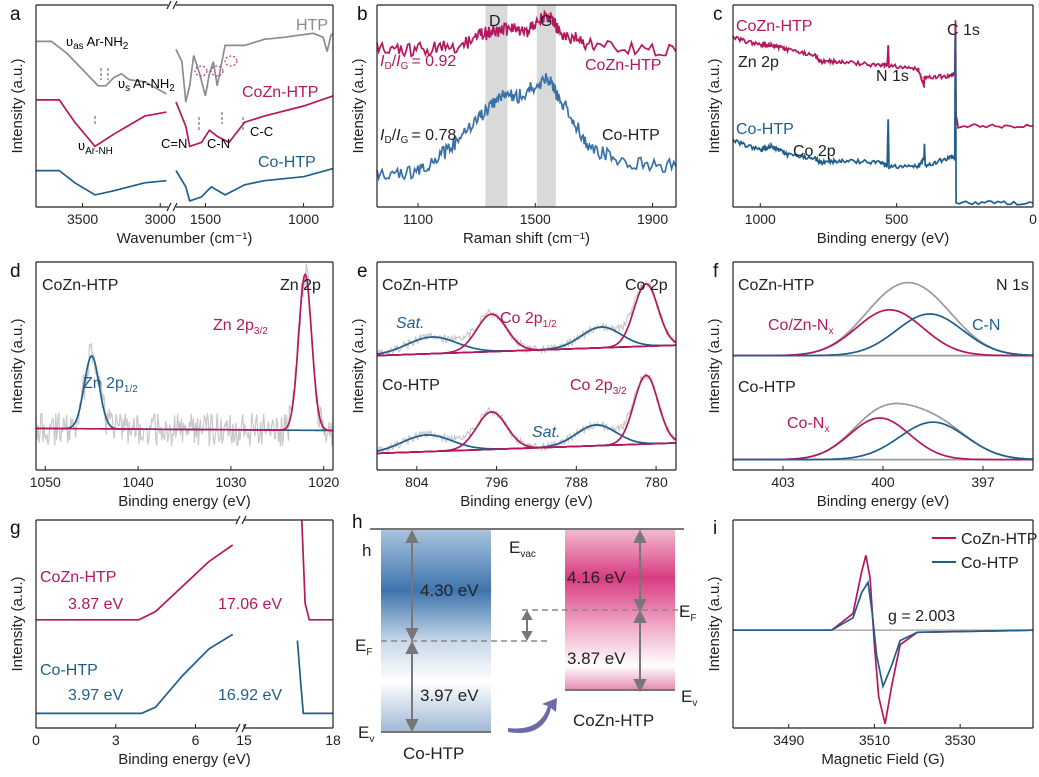  I want to click on x-tick-label: 3490, so click(788, 740).